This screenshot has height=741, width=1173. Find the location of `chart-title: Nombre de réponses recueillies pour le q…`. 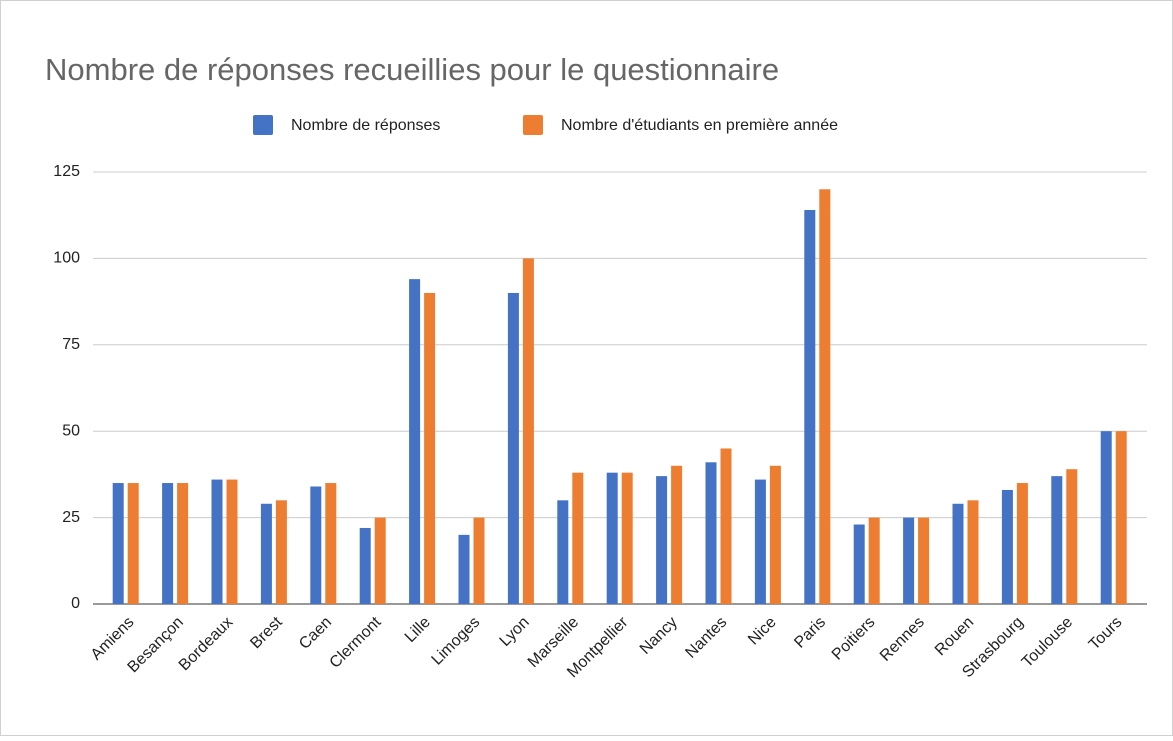

chart-title: Nombre de réponses recueillies pour le q… is located at coordinates (412, 69).